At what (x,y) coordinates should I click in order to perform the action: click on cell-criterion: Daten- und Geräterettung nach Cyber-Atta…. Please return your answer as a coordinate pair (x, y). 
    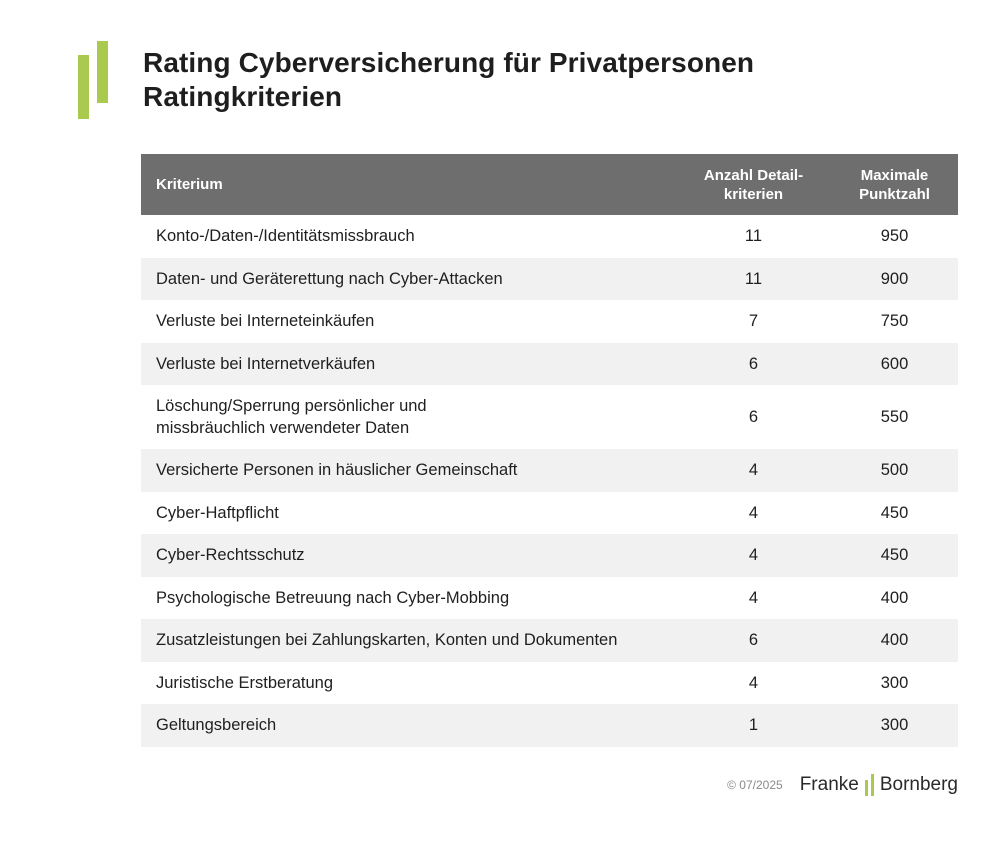
    Looking at the image, I should click on (408, 278).